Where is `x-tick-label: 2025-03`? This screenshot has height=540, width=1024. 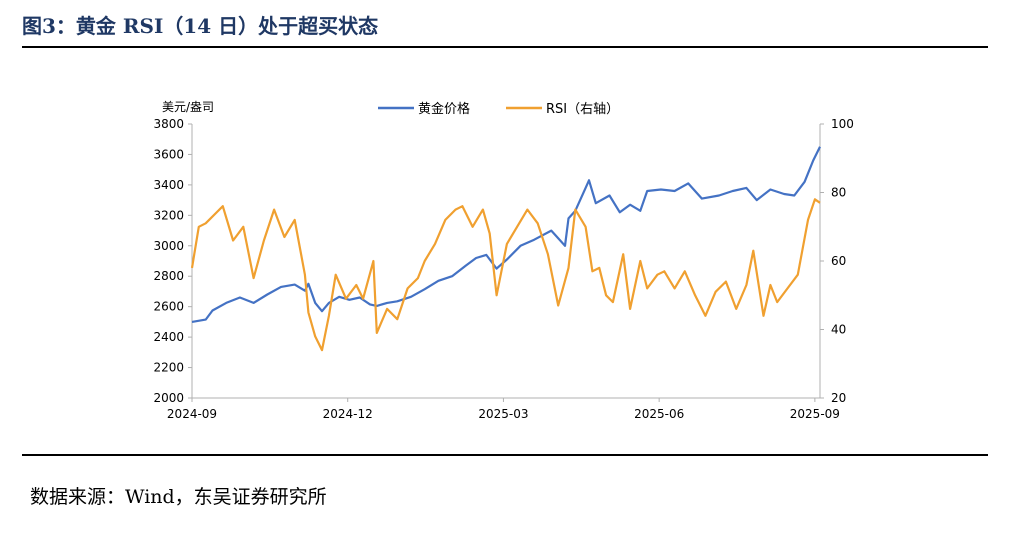
x-tick-label: 2025-03 is located at coordinates (503, 414).